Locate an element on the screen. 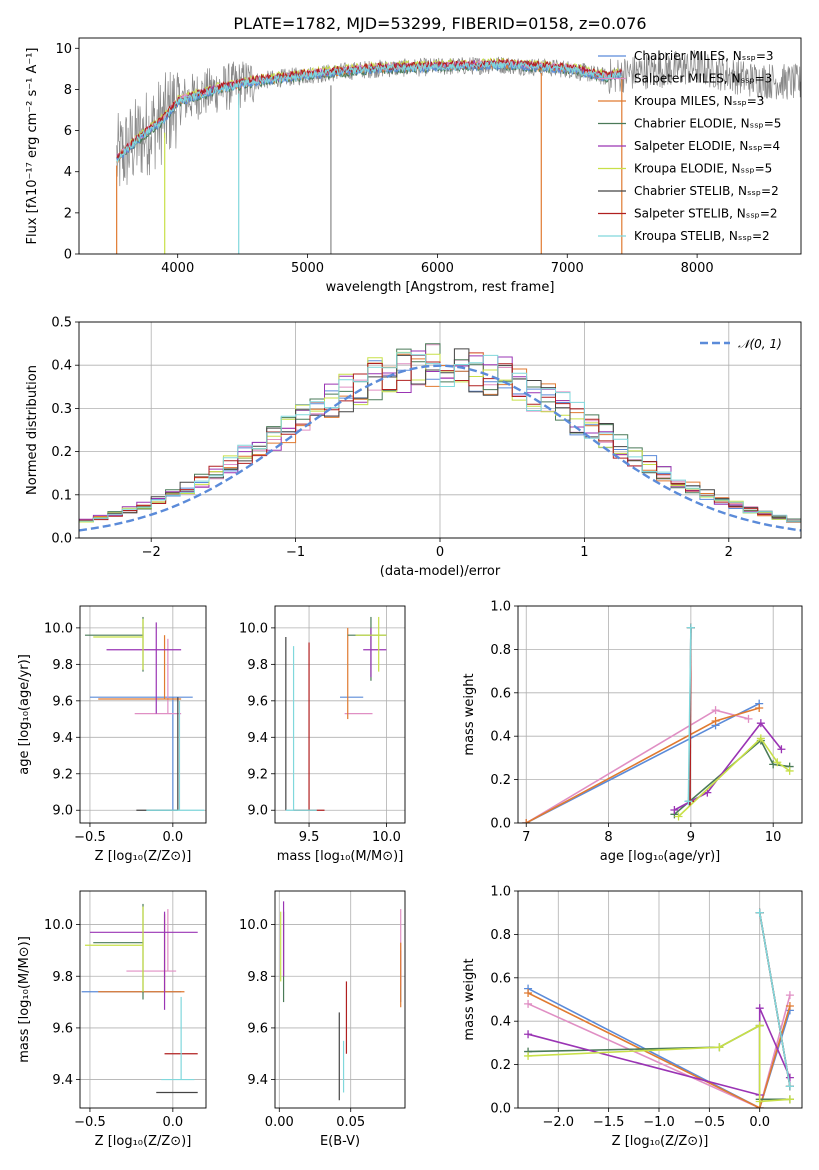 This screenshot has width=819, height=1170. y-tick-label: 0.0 is located at coordinates (61, 539).